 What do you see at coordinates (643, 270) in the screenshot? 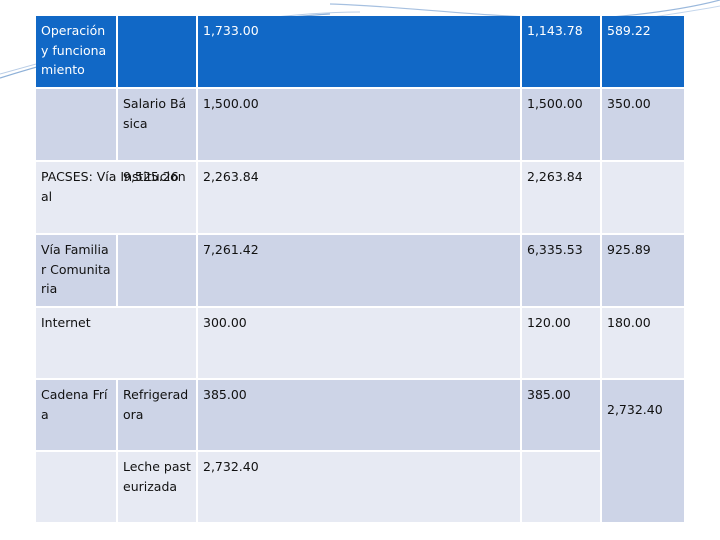
I see `table-cell: 925.89` at bounding box center [643, 270].